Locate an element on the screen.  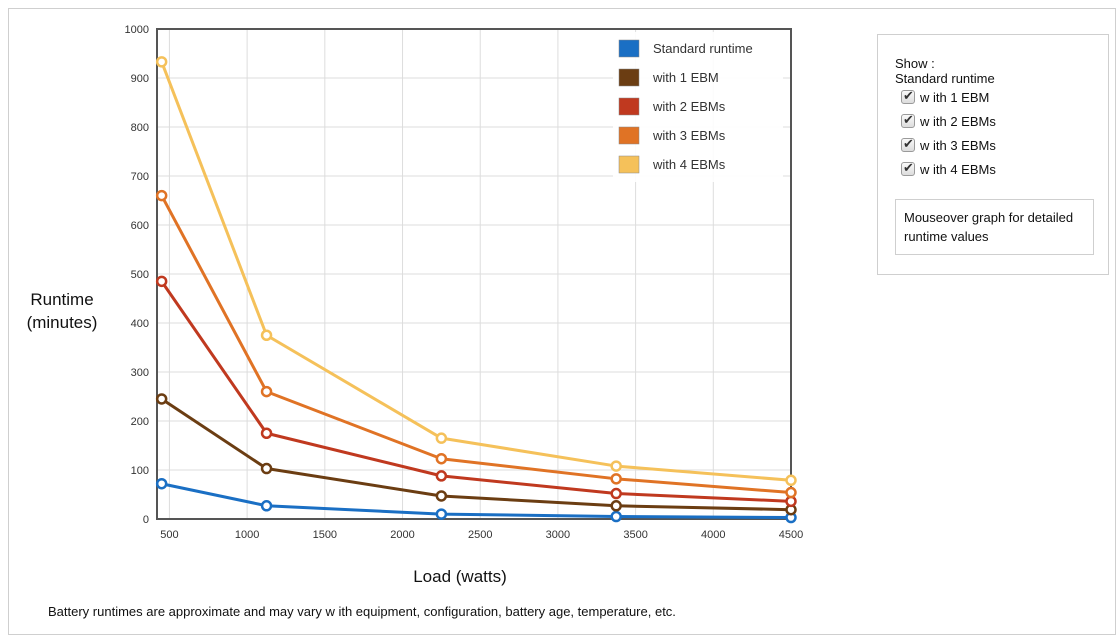
toggle-label: w ith 2 EBMs is located at coordinates (958, 121).